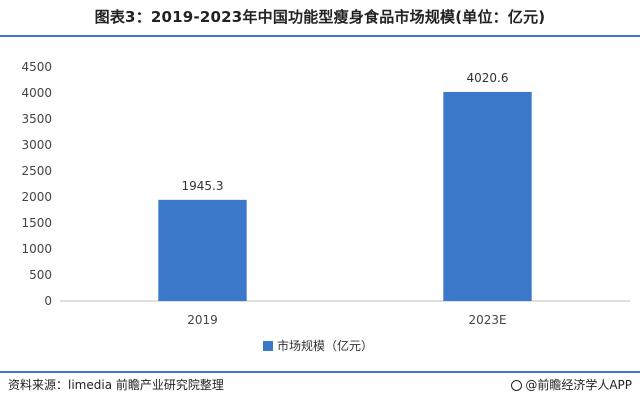  Describe the element at coordinates (36, 197) in the screenshot. I see `y-tick-label: 2000` at that location.